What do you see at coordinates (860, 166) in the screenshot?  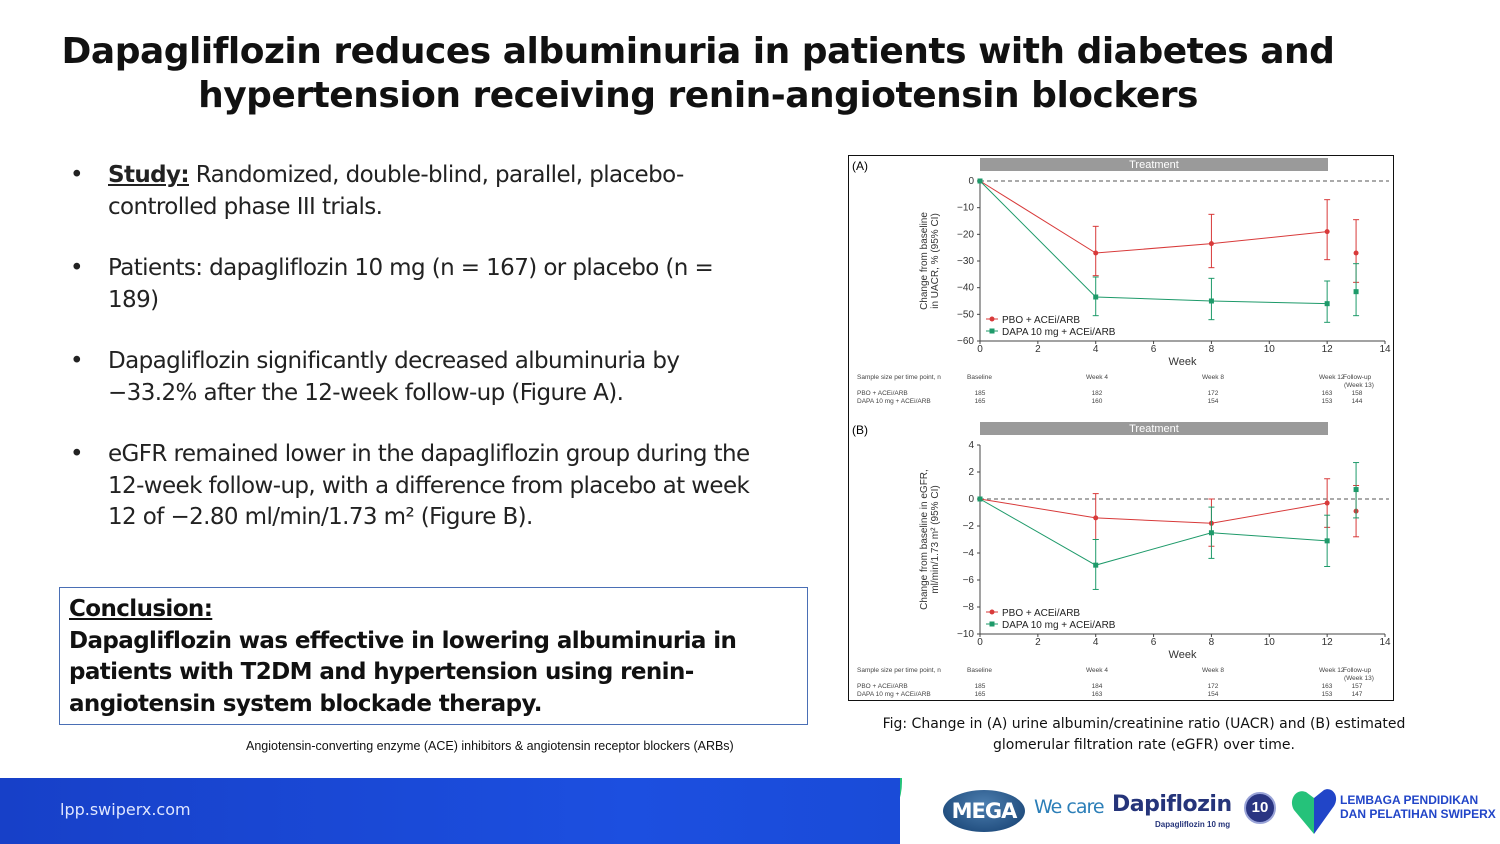 I see `panel-label: (A)` at bounding box center [860, 166].